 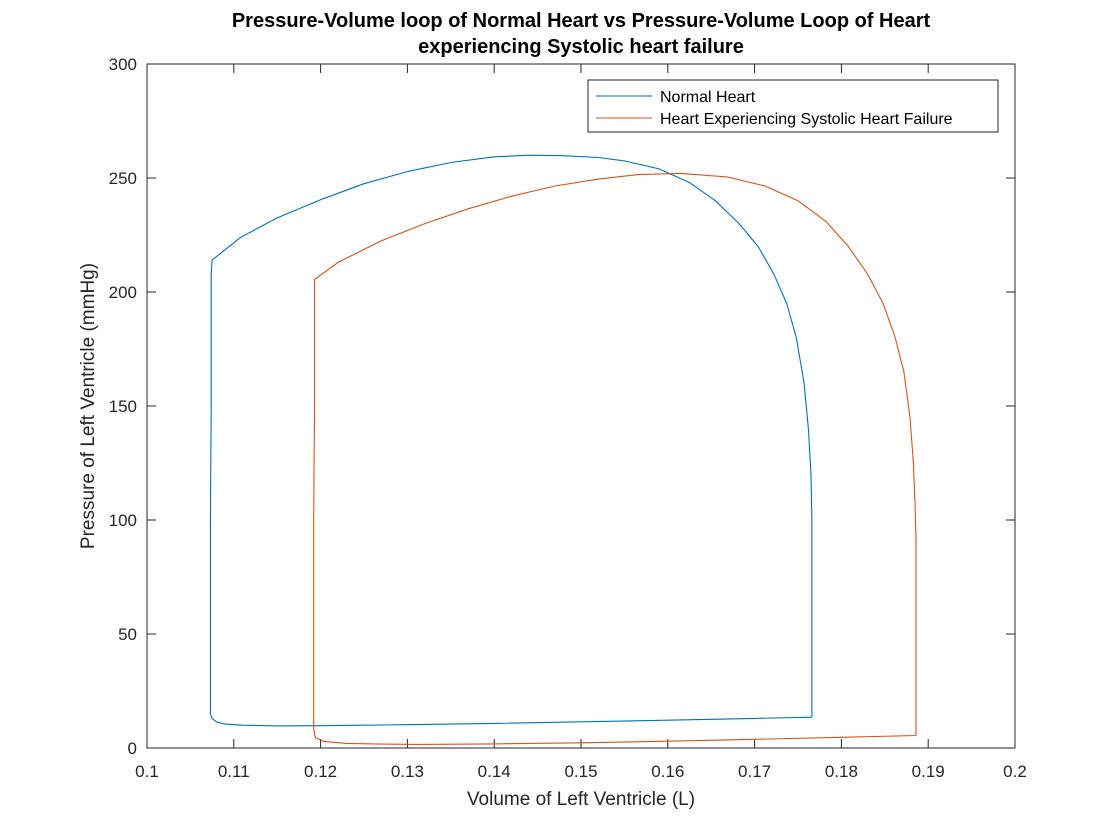 I want to click on x-axis-label: Volume of Left Ventricle (L), so click(x=581, y=799).